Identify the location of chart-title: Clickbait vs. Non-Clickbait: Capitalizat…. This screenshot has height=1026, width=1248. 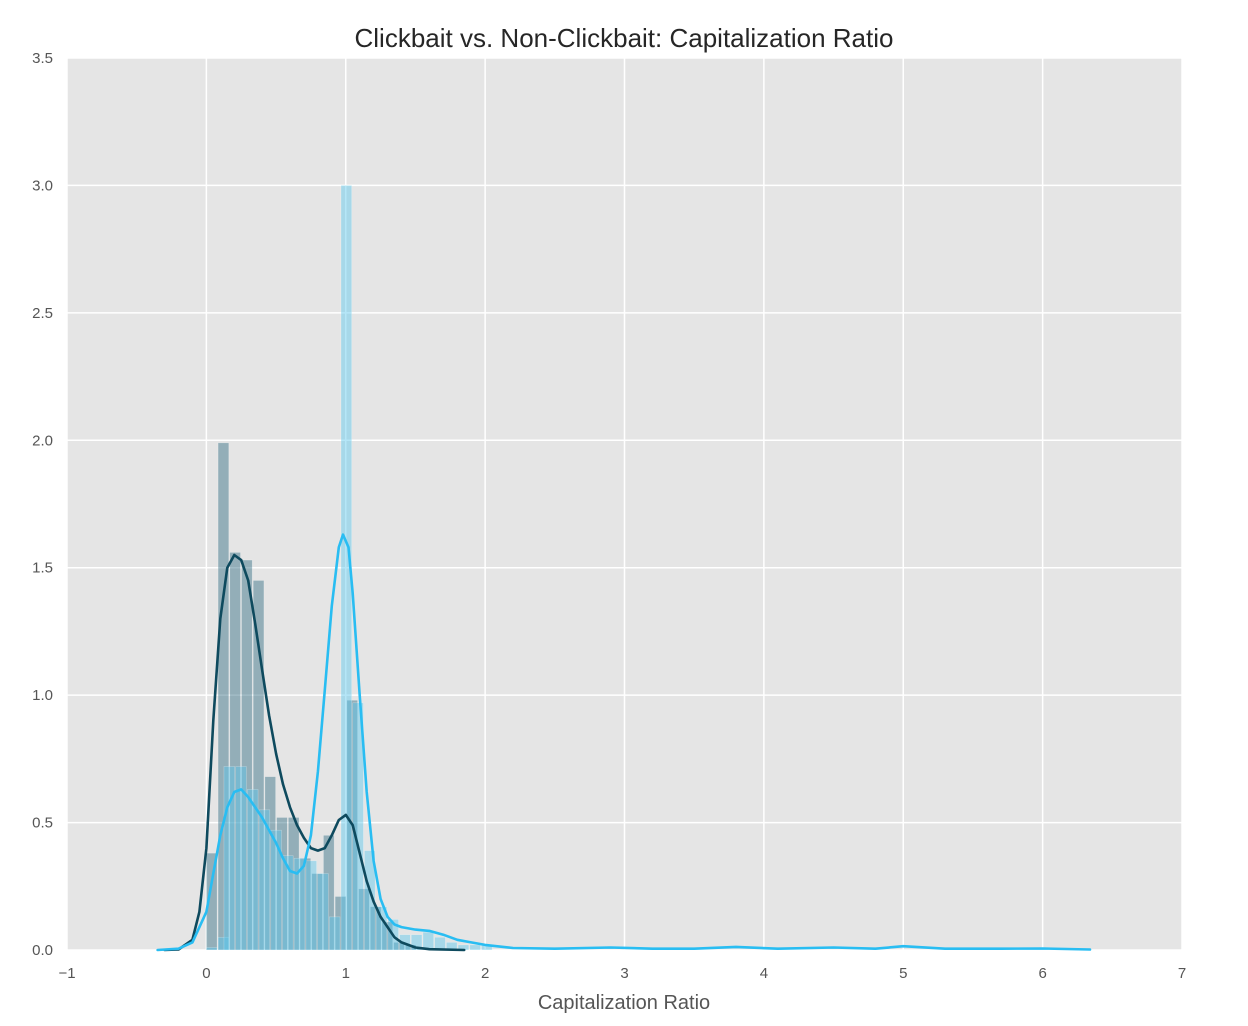
(624, 38).